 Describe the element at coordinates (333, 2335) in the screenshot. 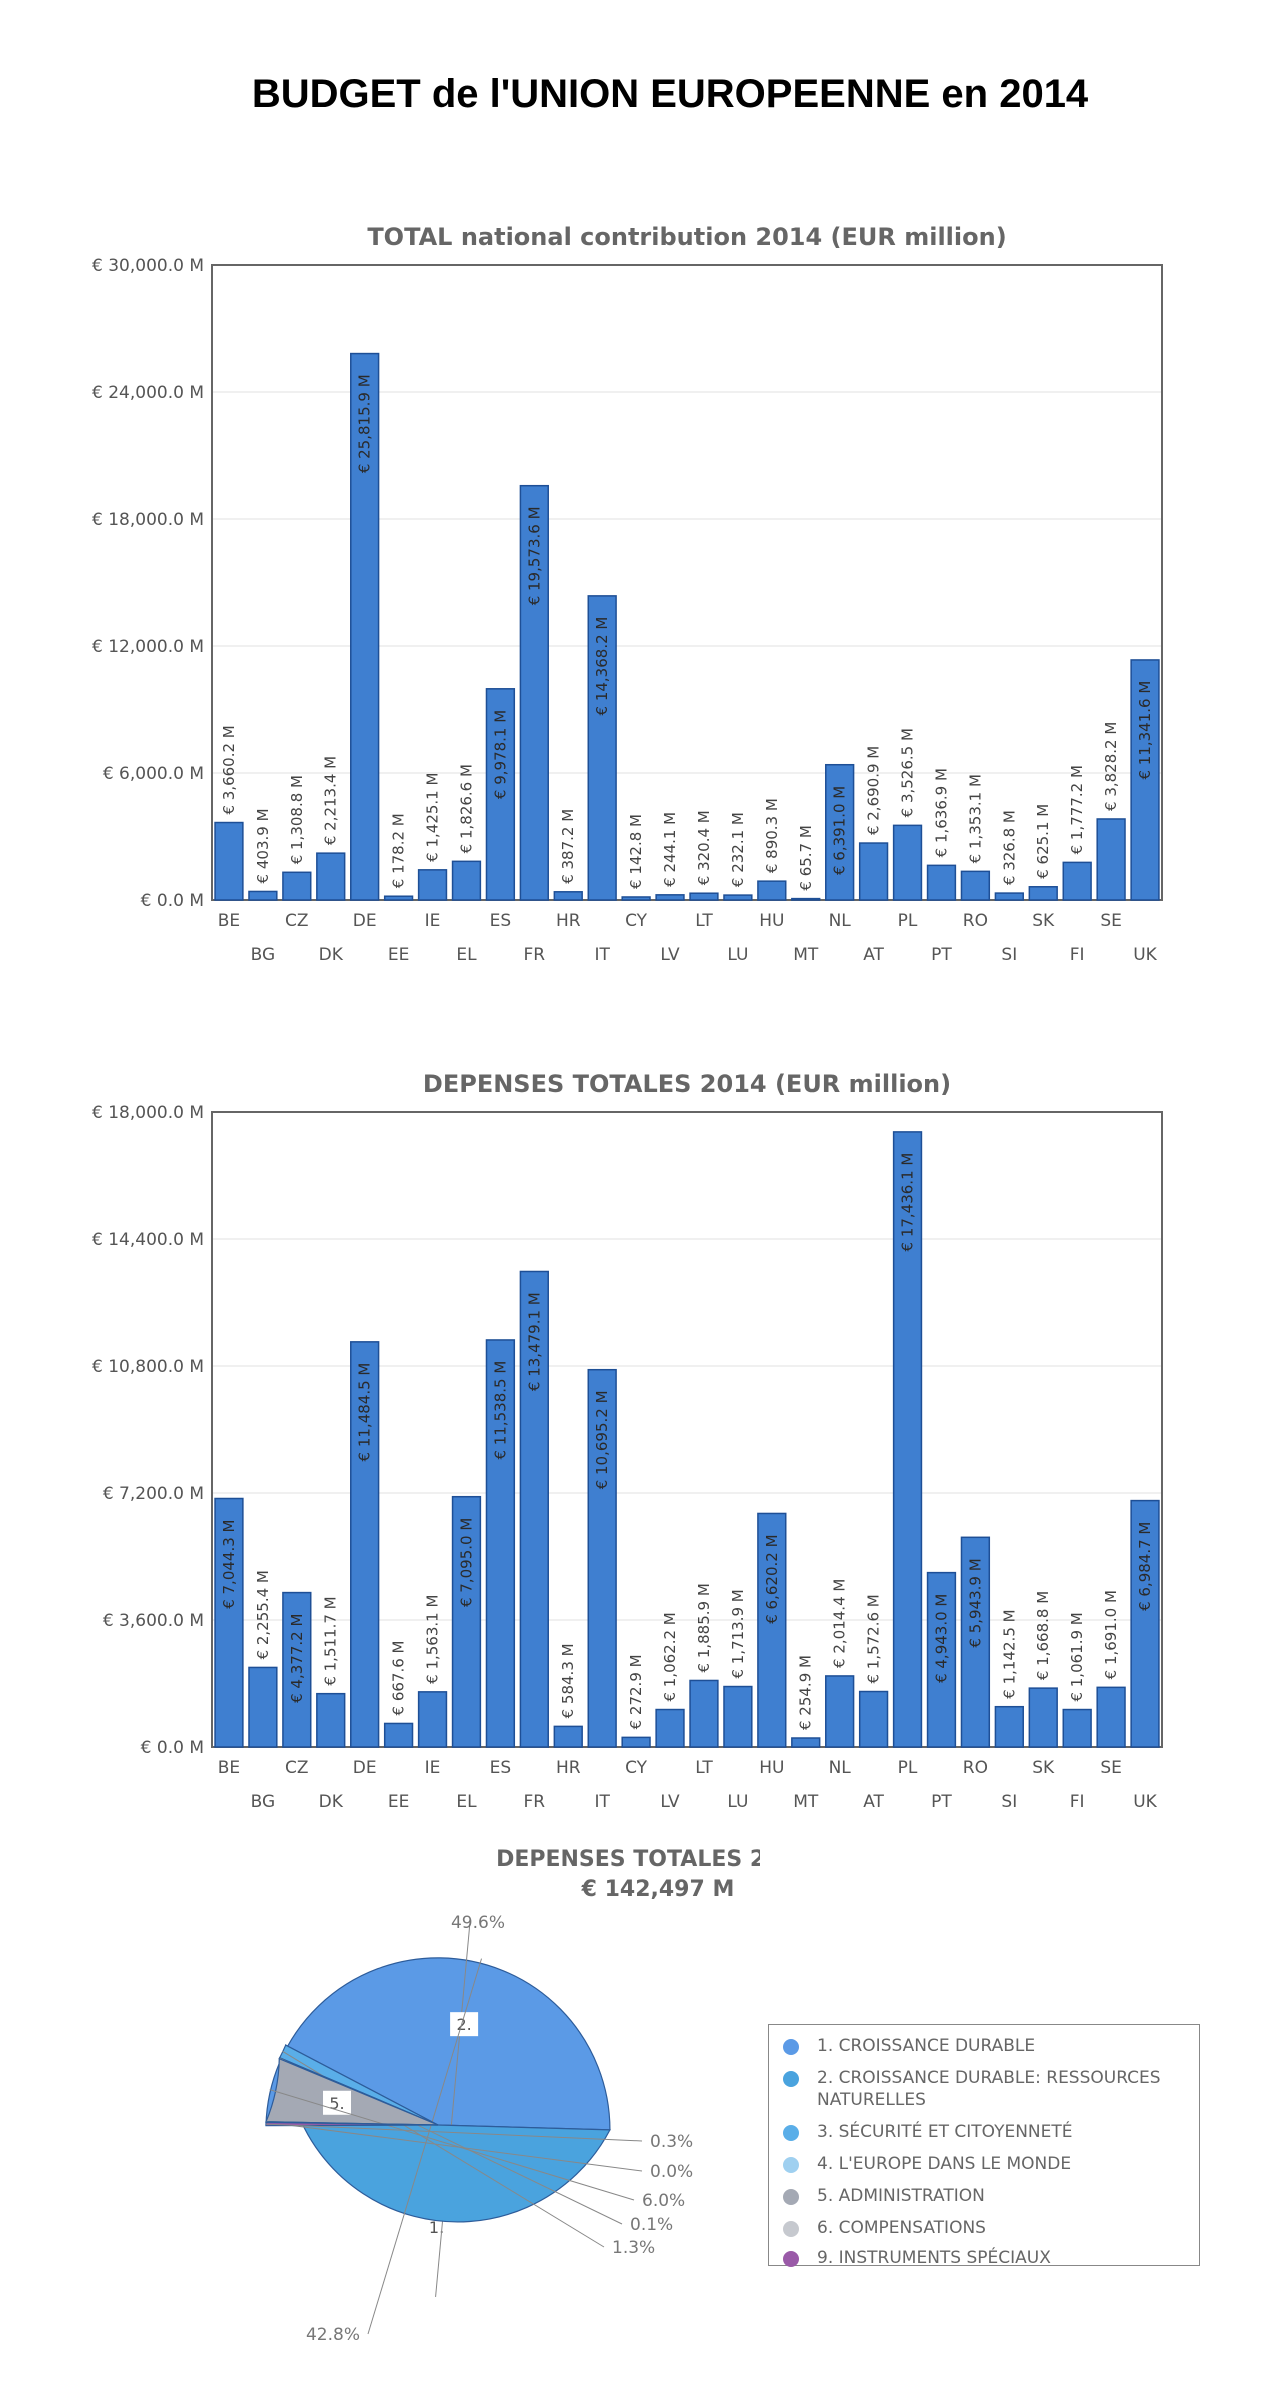

I see `pct-label: 42.8%` at that location.